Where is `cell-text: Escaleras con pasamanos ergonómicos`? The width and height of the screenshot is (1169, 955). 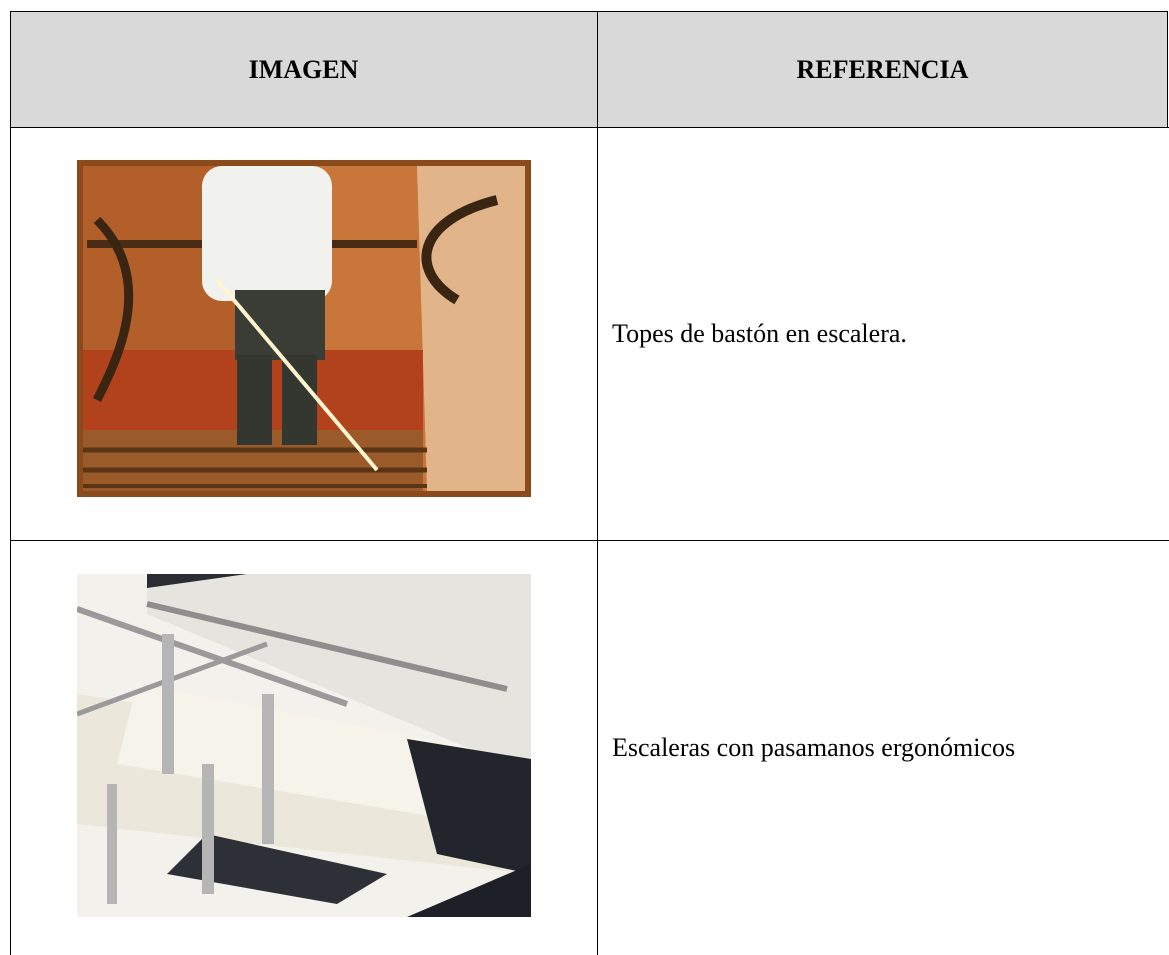
cell-text: Escaleras con pasamanos ergonómicos is located at coordinates (814, 747).